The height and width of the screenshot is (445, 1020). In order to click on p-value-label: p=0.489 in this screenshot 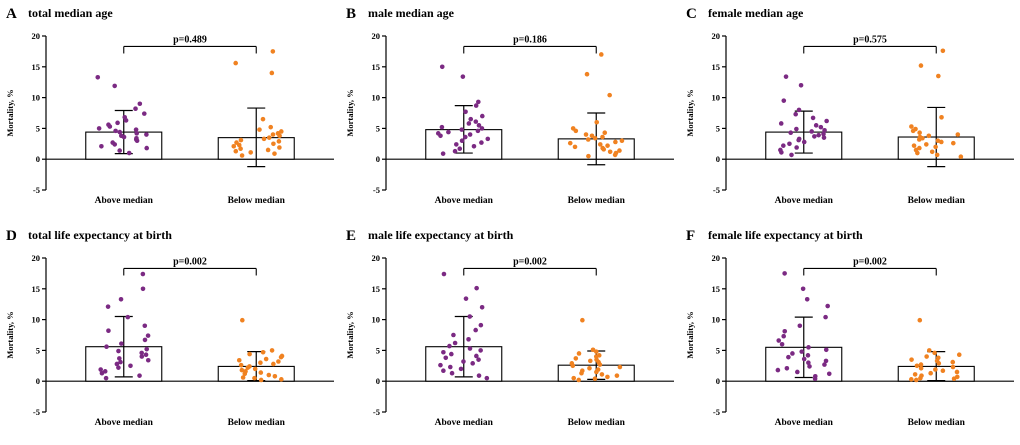, I will do `click(190, 39)`.